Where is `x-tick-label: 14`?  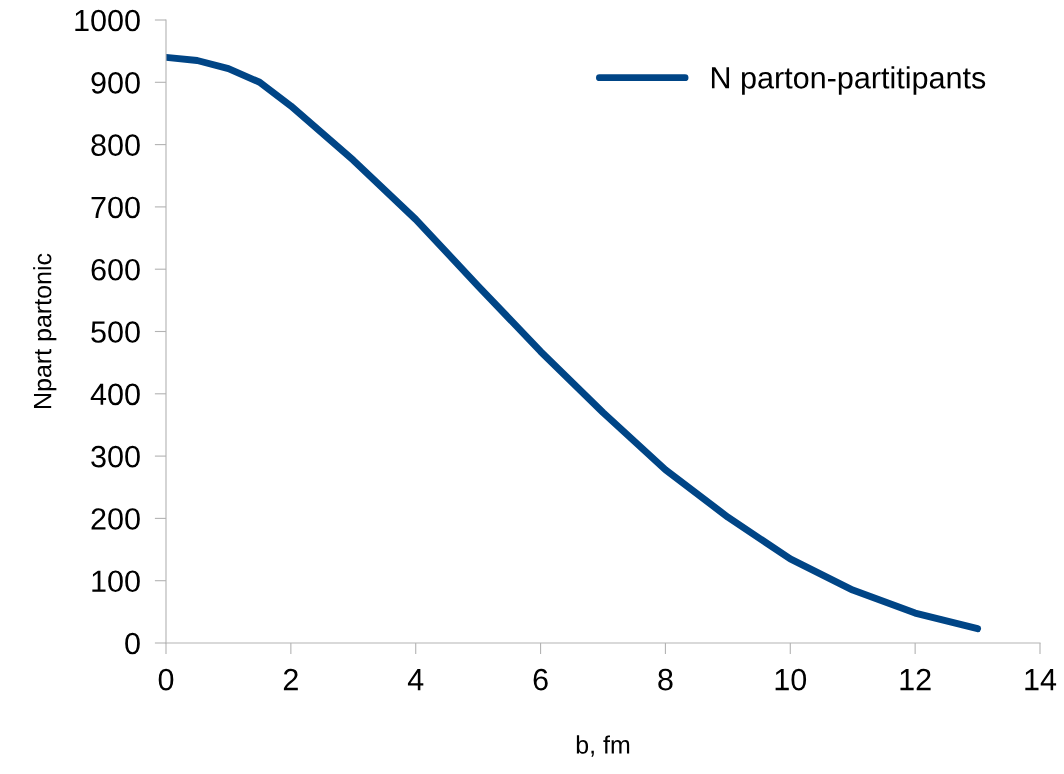
x-tick-label: 14 is located at coordinates (1041, 680).